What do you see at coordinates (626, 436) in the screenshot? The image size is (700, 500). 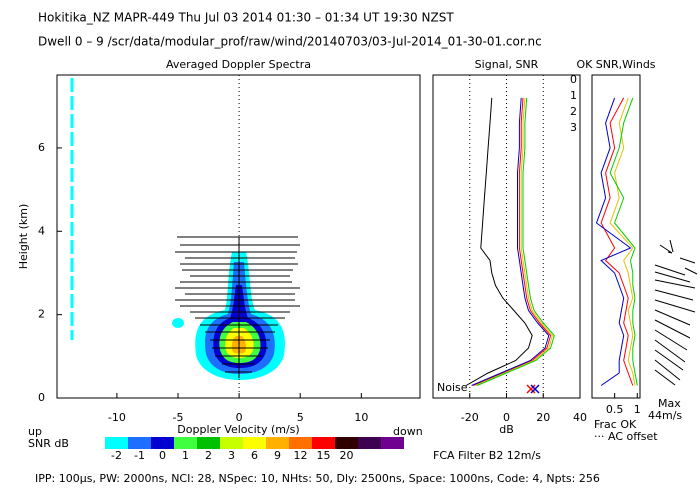 I see `note: ··· AC offset` at bounding box center [626, 436].